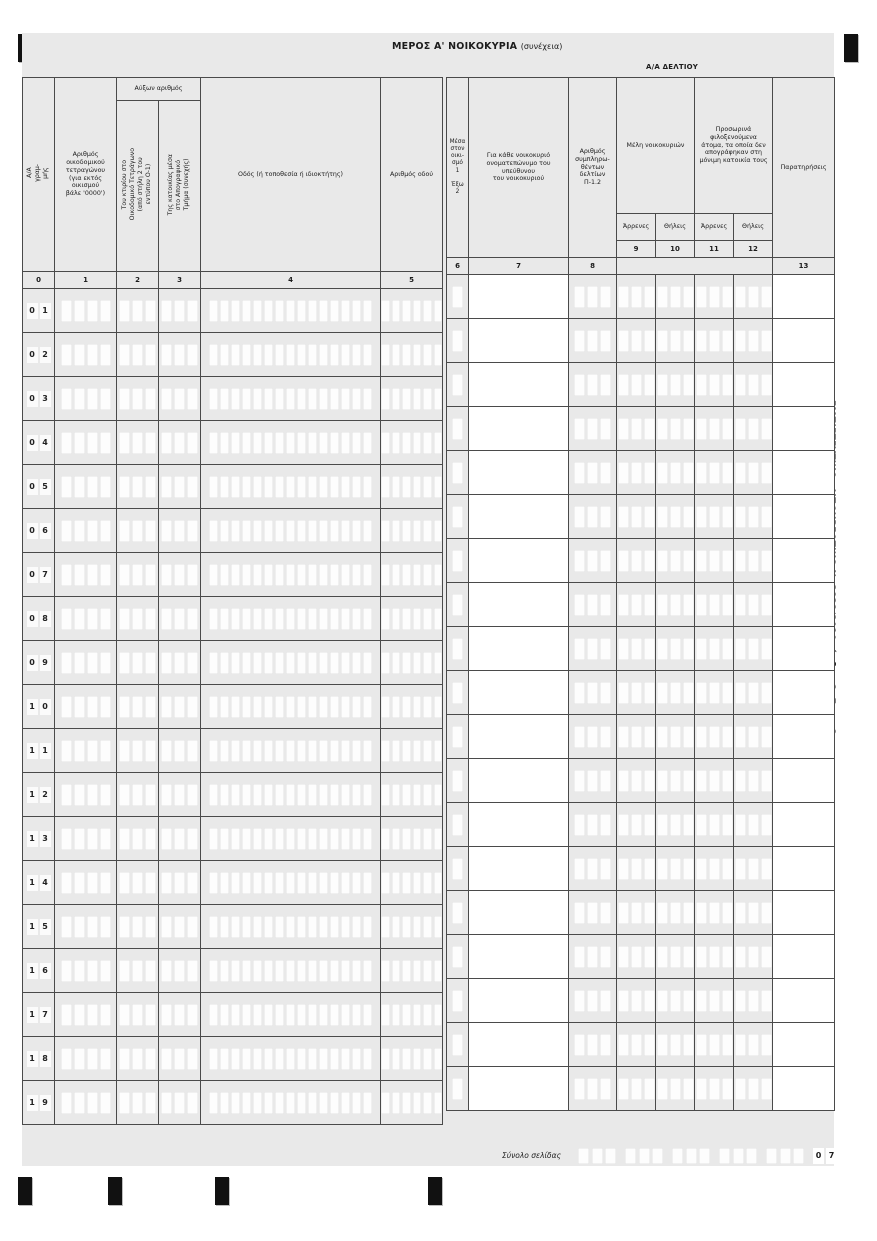 The width and height of the screenshot is (877, 1241). What do you see at coordinates (85, 1014) in the screenshot?
I see `cell-block-number` at bounding box center [85, 1014].